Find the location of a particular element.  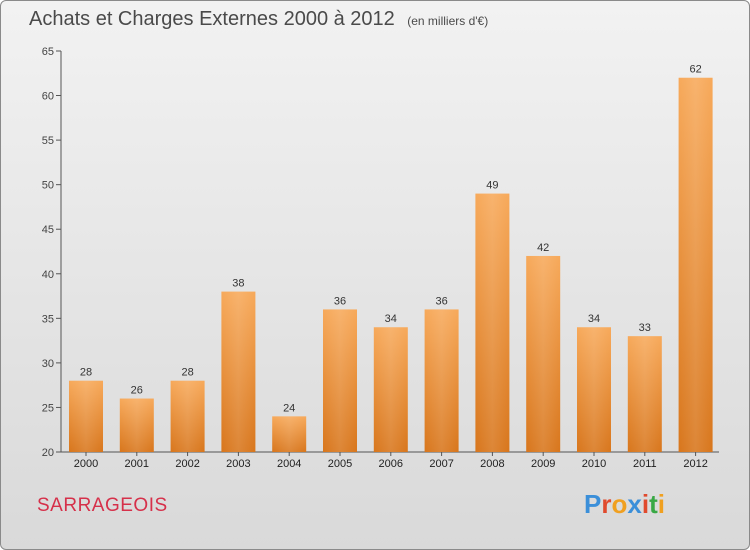

y-tick-label: 50 is located at coordinates (48, 186).